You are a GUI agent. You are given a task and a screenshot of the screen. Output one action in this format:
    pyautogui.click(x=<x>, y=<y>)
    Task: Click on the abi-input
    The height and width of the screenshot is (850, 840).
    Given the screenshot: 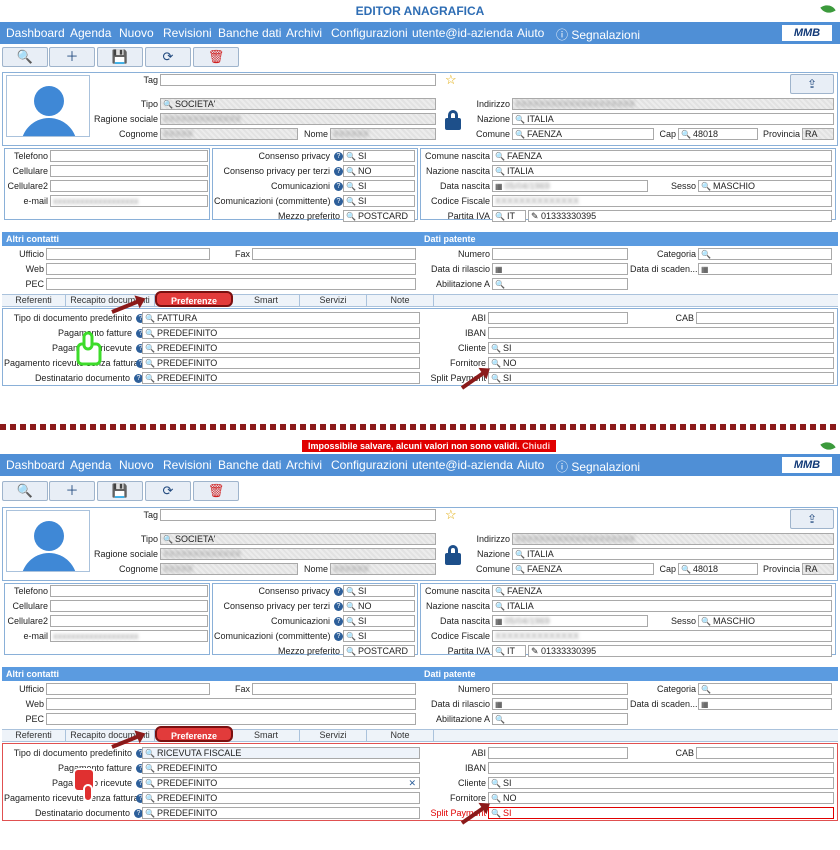 What is the action you would take?
    pyautogui.click(x=558, y=753)
    